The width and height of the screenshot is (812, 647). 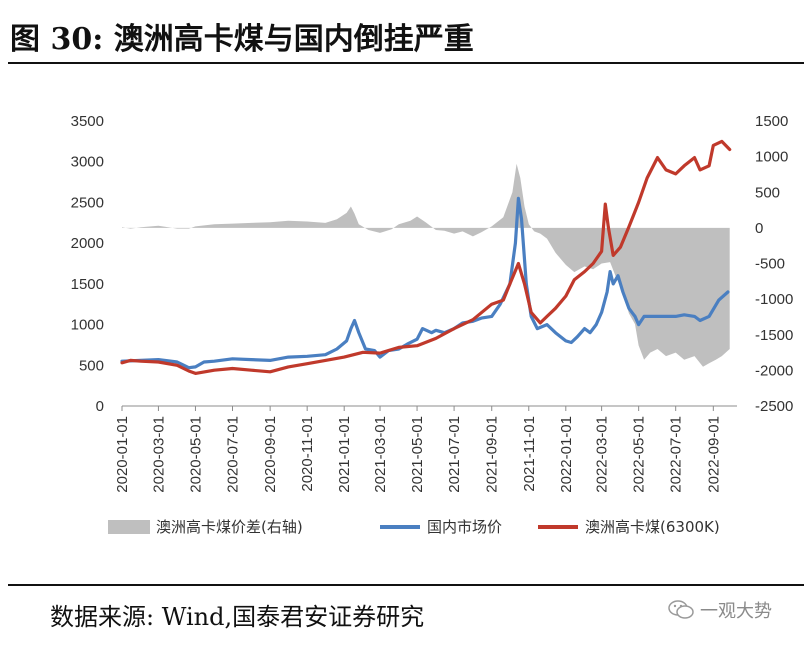 I want to click on x-tick-label: 2020-07-01, so click(x=233, y=454).